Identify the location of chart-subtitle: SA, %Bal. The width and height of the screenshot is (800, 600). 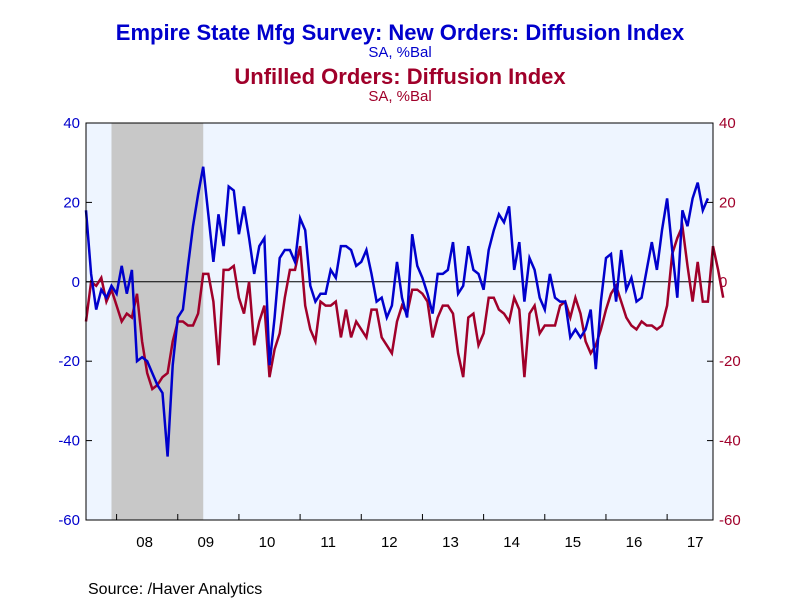
(399, 52).